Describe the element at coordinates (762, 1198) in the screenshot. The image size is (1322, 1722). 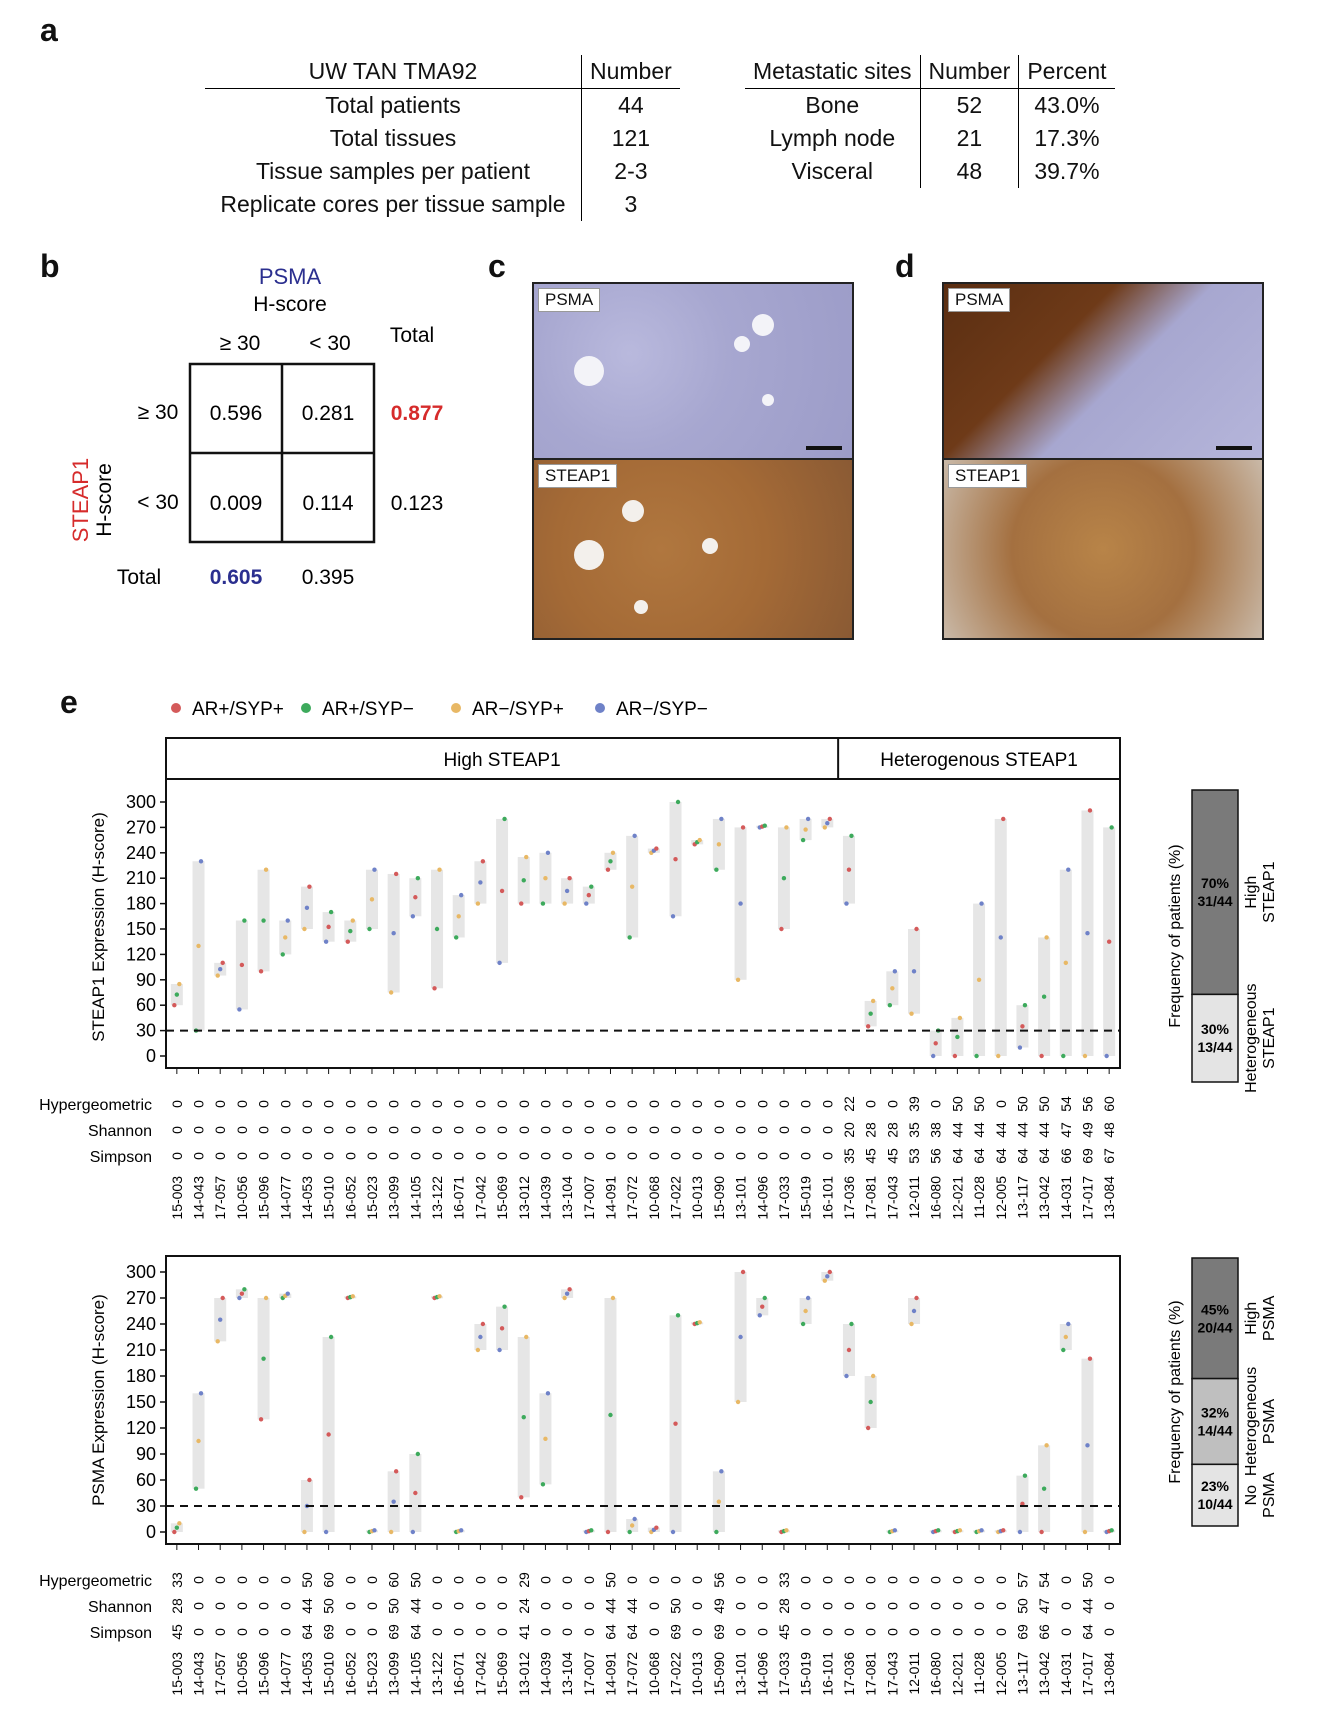
I see `patient-id: 14-096` at that location.